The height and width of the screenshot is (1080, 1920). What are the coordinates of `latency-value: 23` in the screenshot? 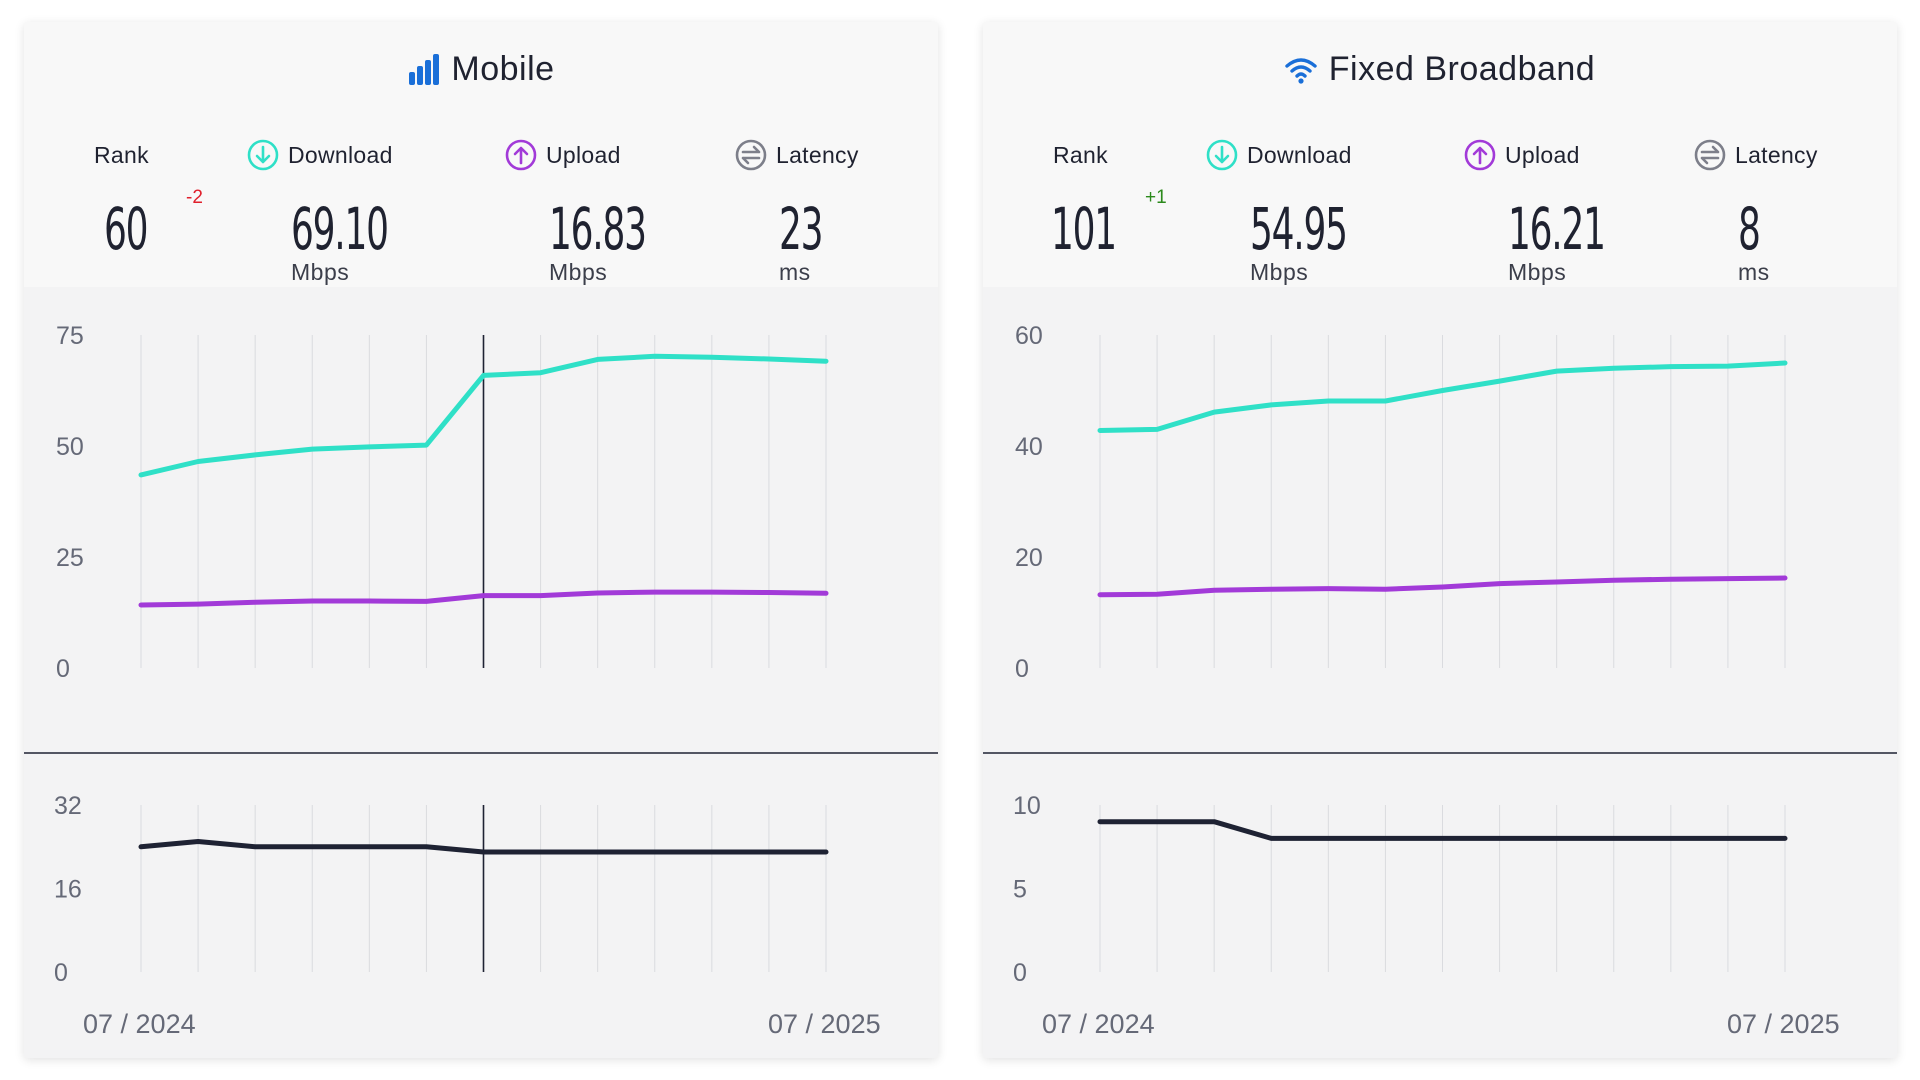 It's located at (801, 229).